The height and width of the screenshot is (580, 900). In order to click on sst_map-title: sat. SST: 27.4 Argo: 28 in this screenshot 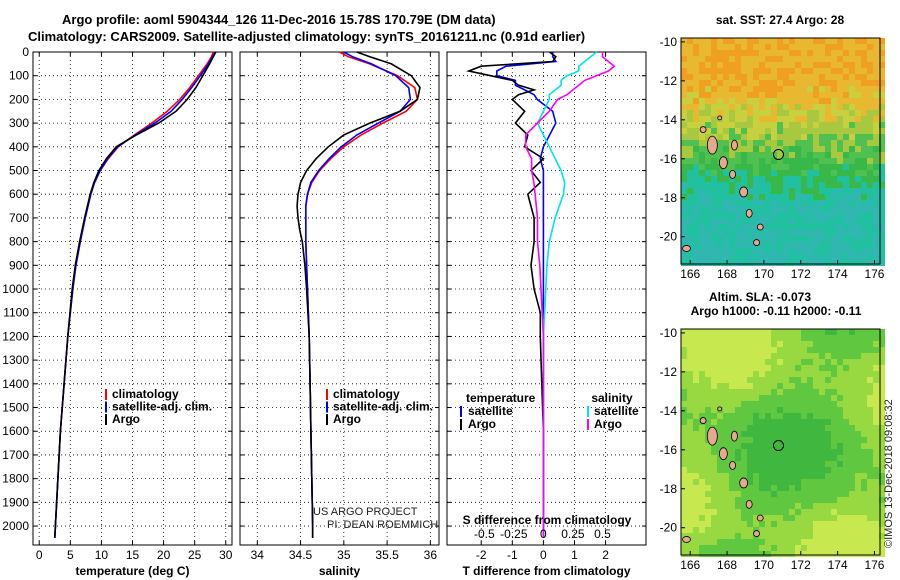, I will do `click(780, 20)`.